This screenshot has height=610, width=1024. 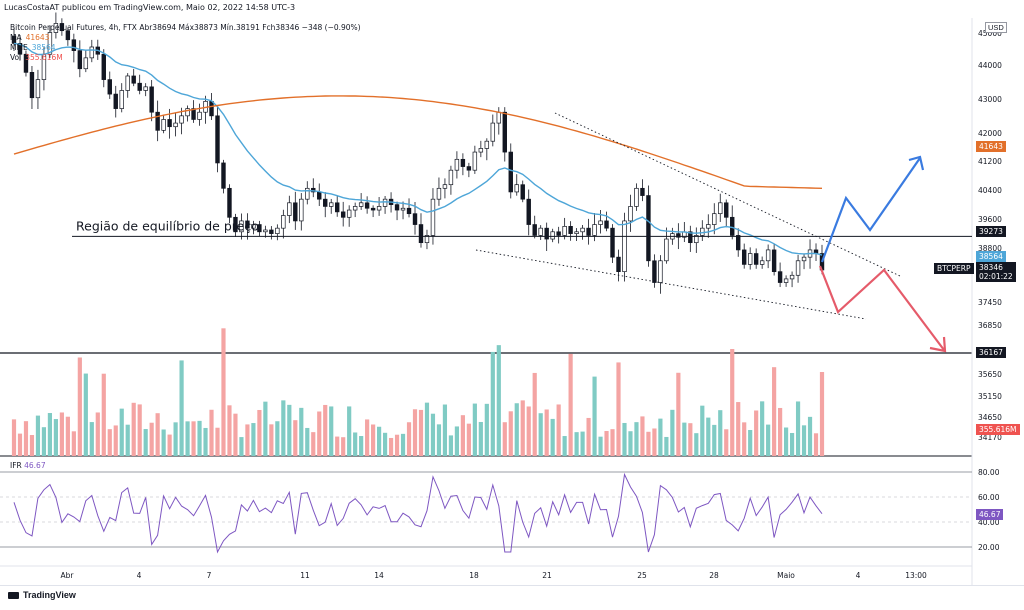 What do you see at coordinates (991, 256) in the screenshot?
I see `mme-price-tag: 38564` at bounding box center [991, 256].